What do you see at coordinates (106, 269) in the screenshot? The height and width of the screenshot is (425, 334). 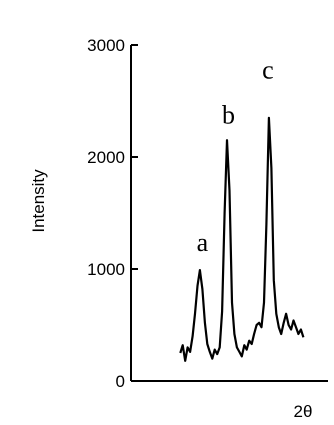 I see `y-tick-label: 1000` at bounding box center [106, 269].